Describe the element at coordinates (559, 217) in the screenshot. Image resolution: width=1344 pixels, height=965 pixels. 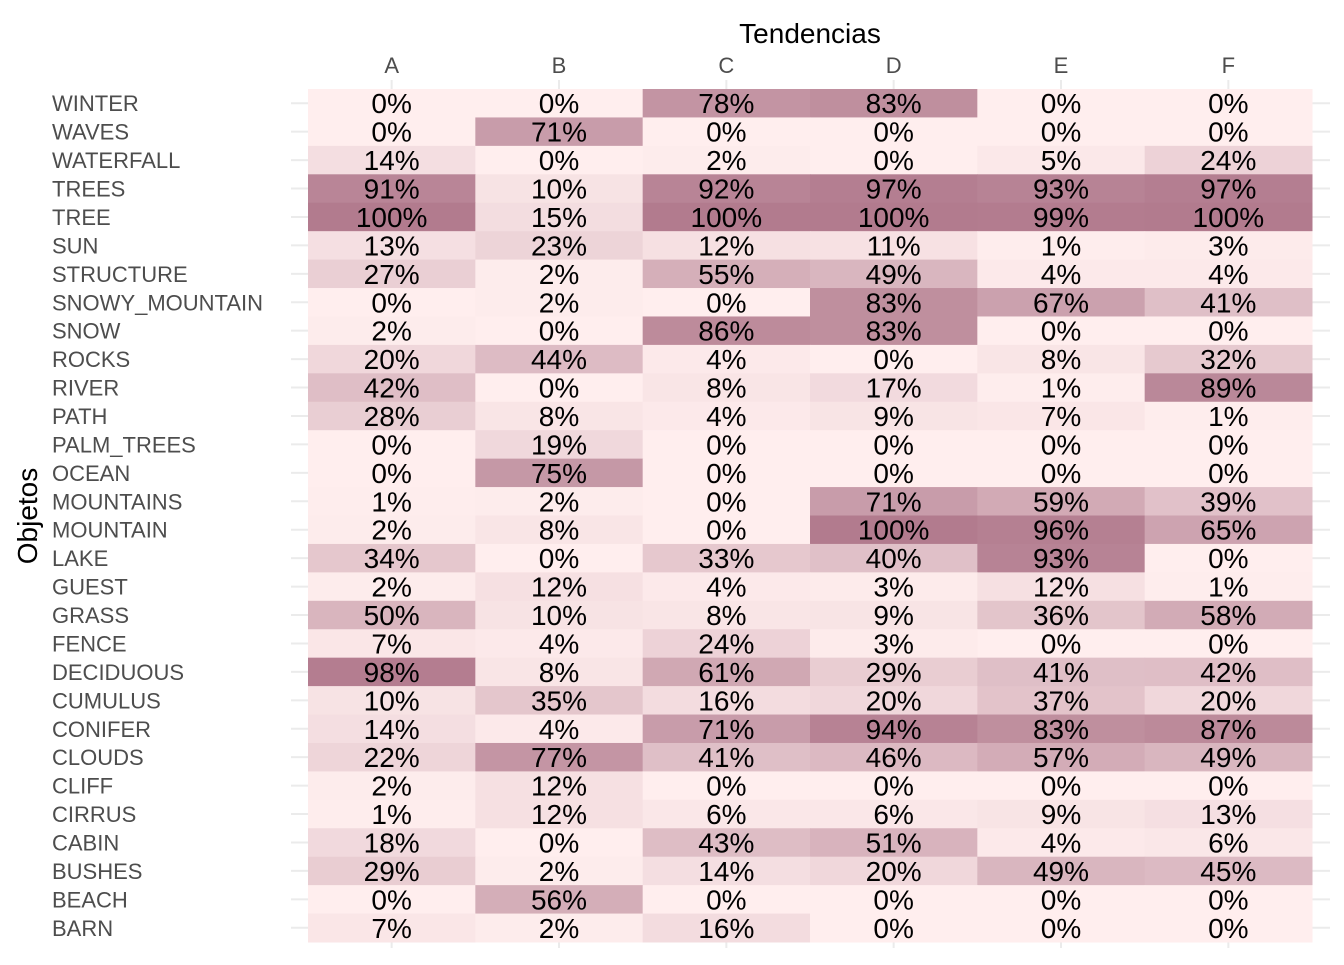
I see `cell-value-label: 15%` at that location.